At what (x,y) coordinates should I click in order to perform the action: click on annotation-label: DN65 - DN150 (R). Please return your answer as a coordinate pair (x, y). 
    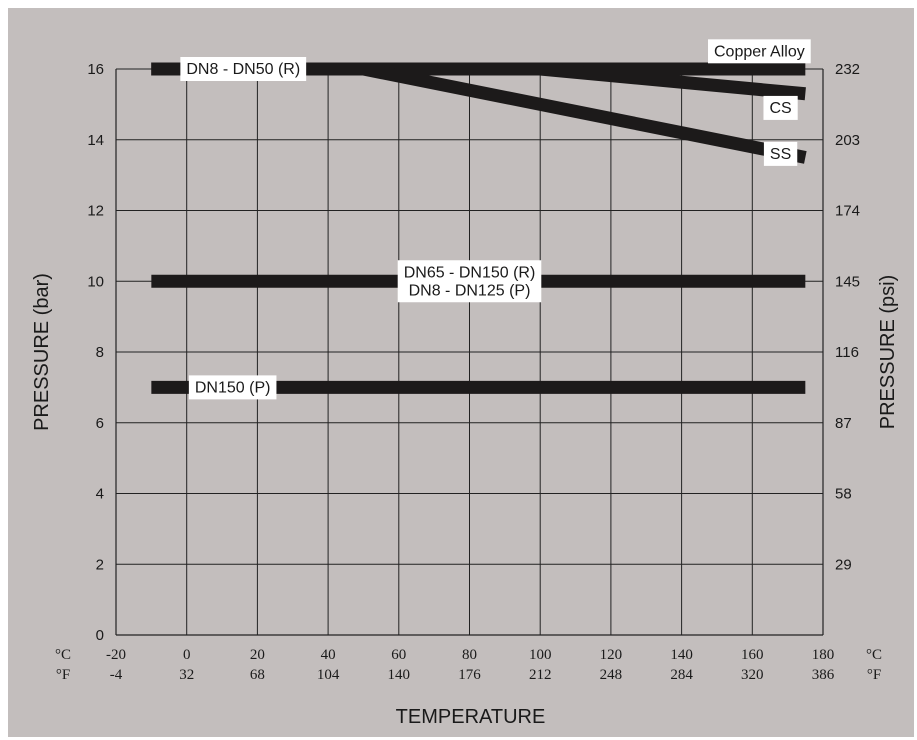
    Looking at the image, I should click on (470, 272).